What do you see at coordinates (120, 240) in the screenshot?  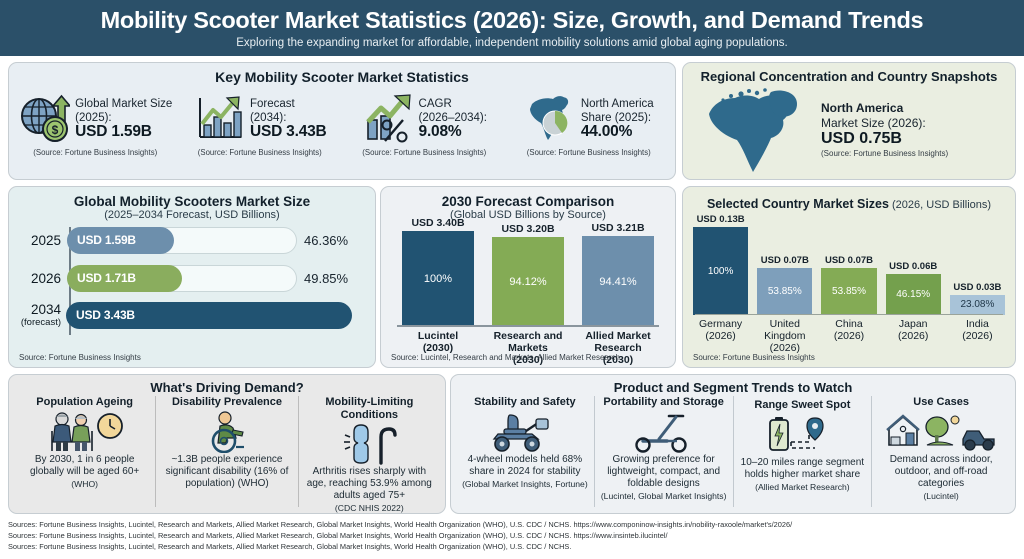 I see `bar-fill: USD 1.59B` at bounding box center [120, 240].